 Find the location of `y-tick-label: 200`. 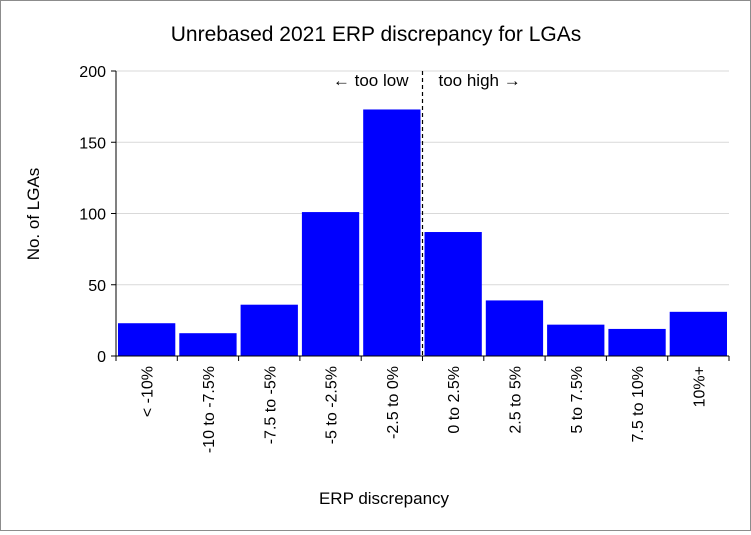

y-tick-label: 200 is located at coordinates (92, 72).